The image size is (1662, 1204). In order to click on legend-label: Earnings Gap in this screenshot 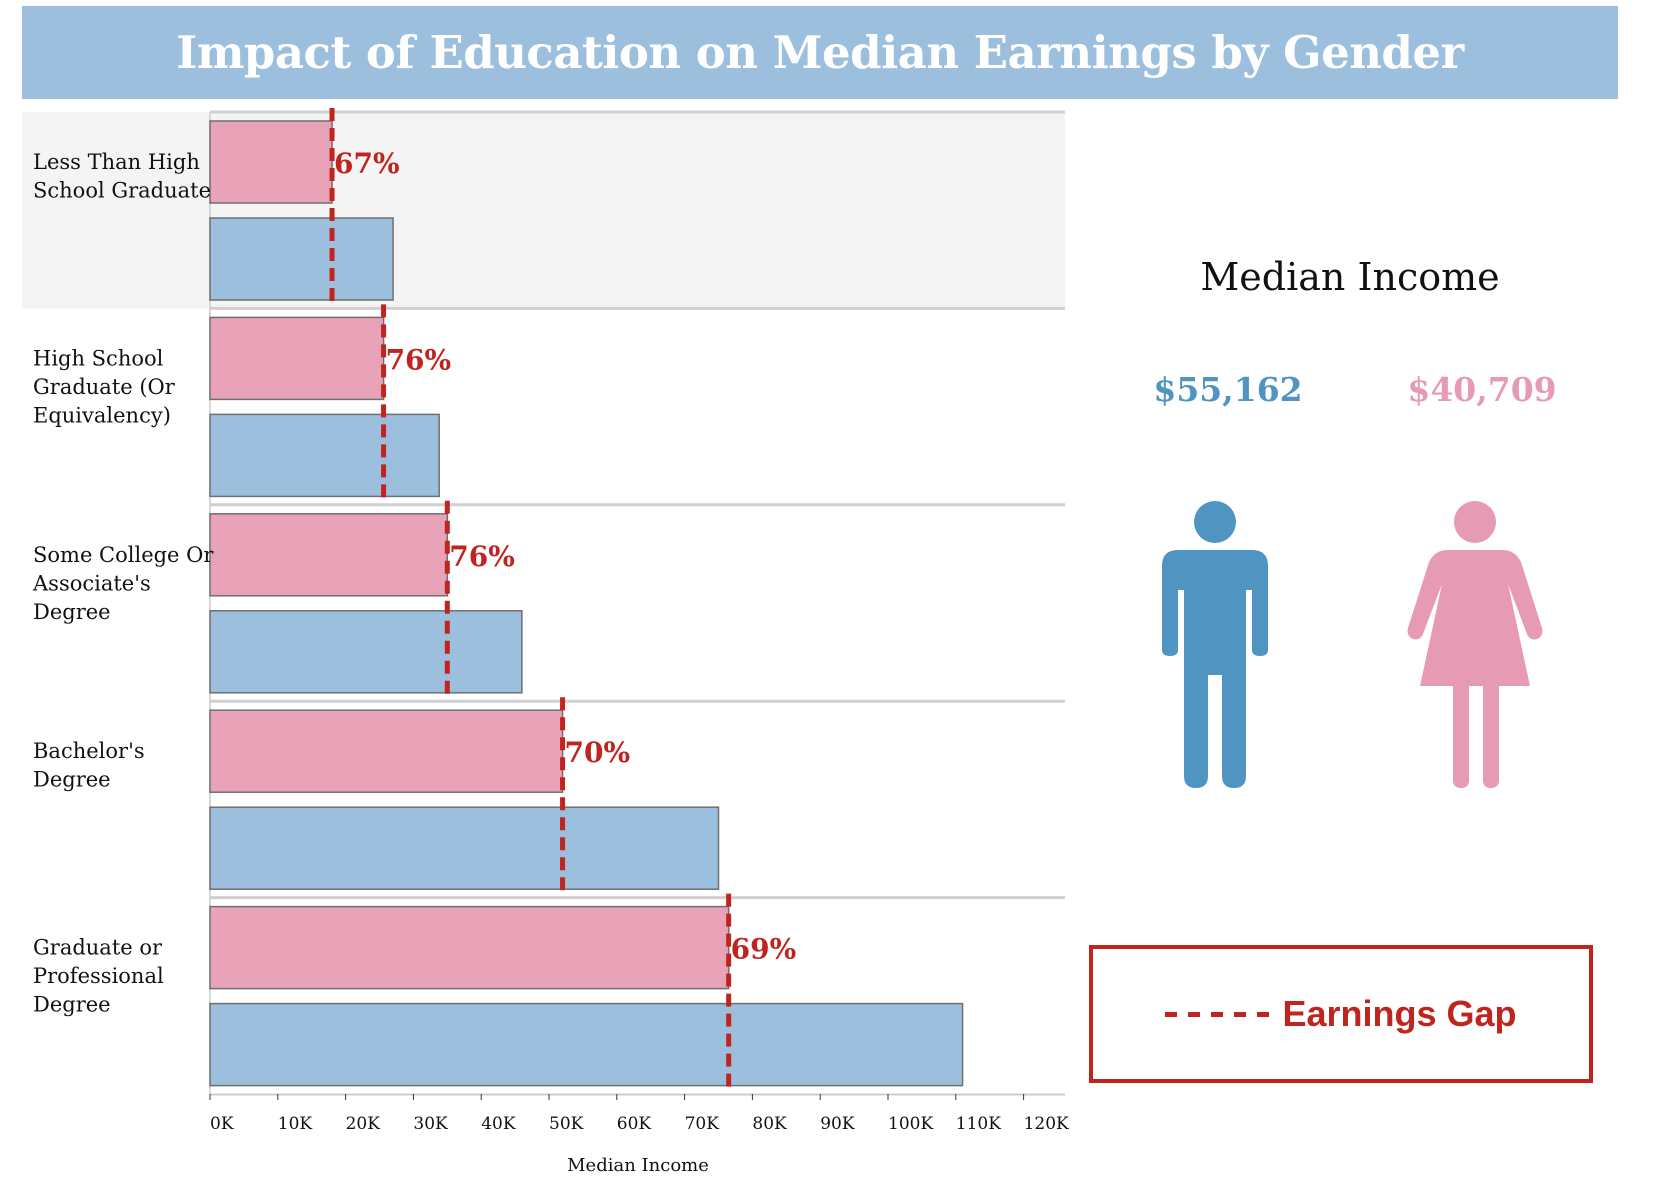, I will do `click(1399, 1013)`.